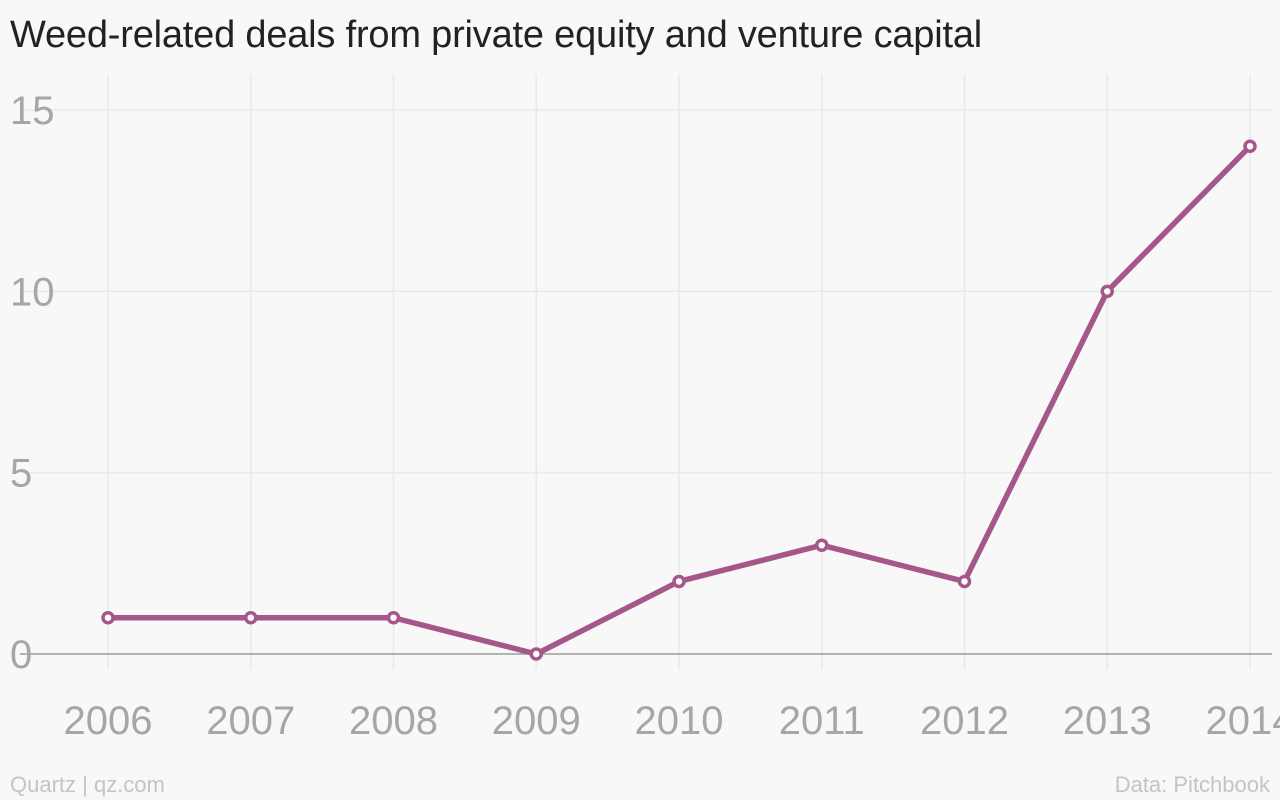  I want to click on y-tick-label: 0, so click(21, 655).